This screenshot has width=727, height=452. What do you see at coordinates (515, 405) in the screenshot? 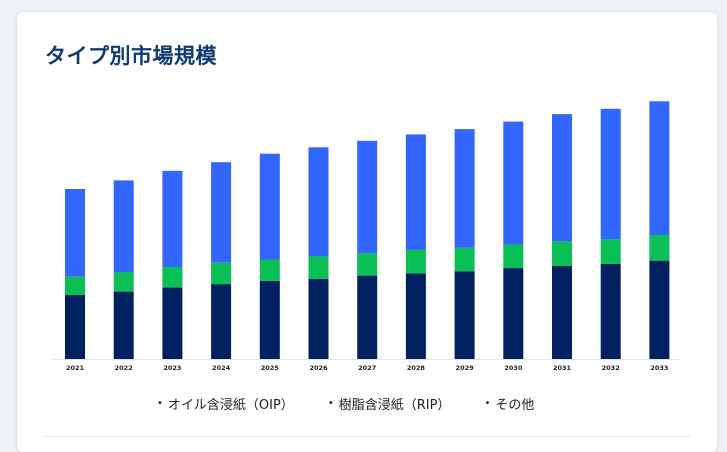
I see `legend-label: その他` at bounding box center [515, 405].